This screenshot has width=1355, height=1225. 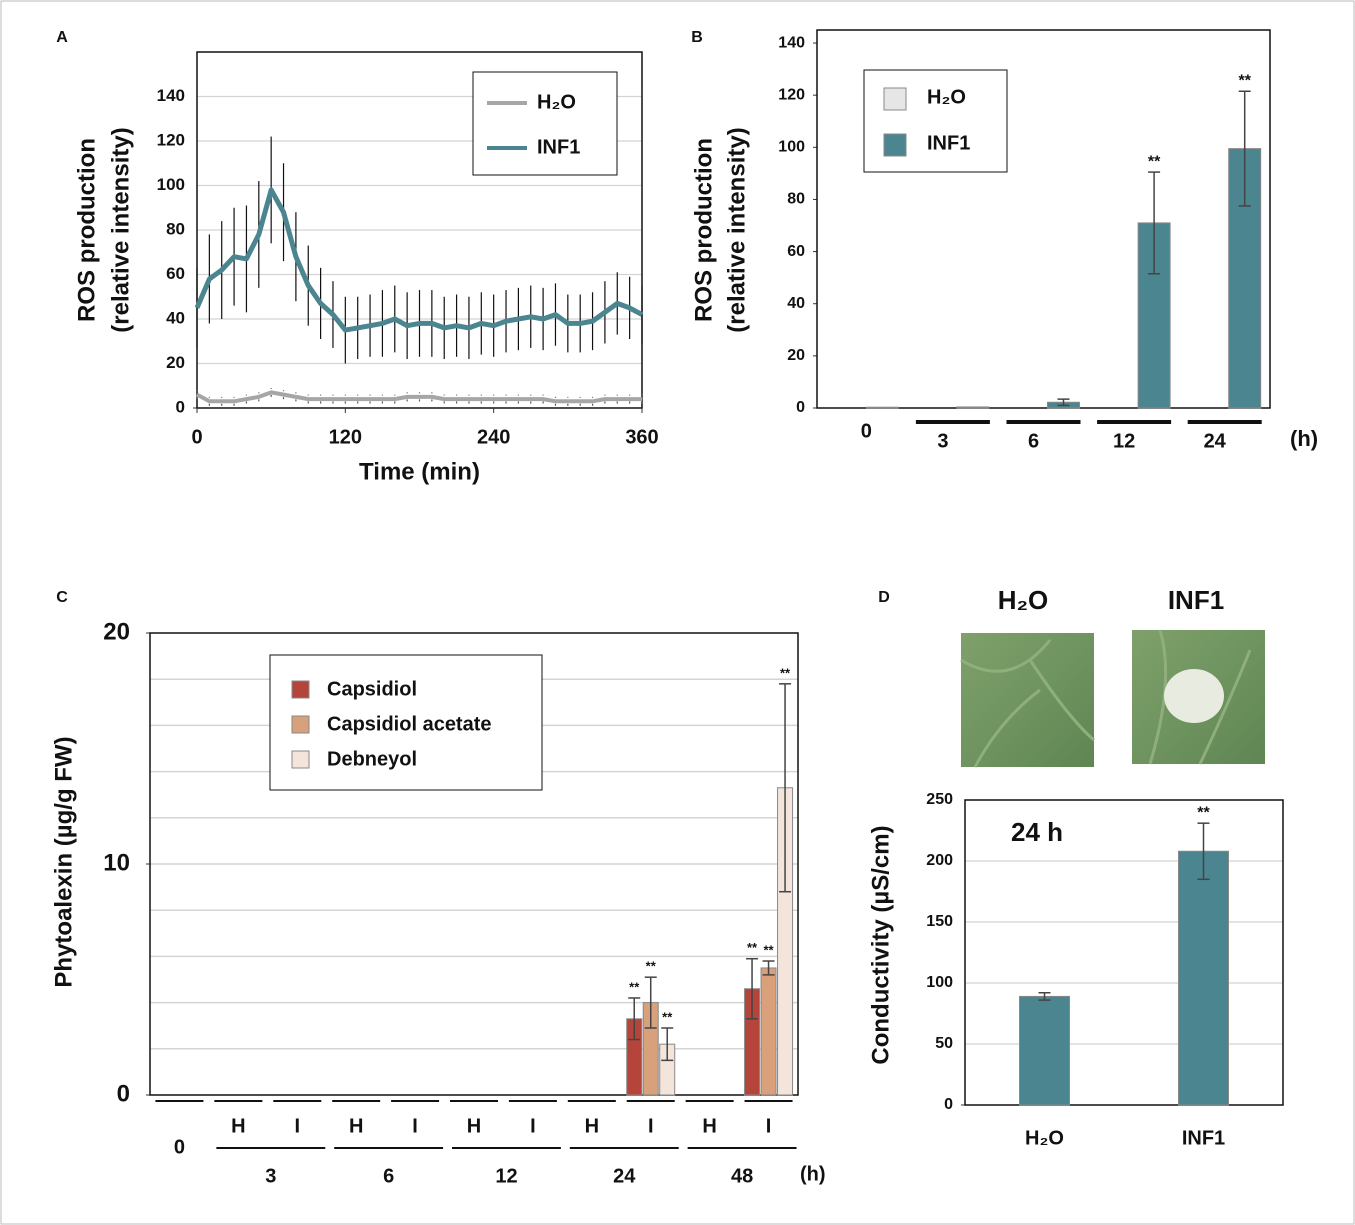 What do you see at coordinates (175, 228) in the screenshot?
I see `y-tick-label: 80` at bounding box center [175, 228].